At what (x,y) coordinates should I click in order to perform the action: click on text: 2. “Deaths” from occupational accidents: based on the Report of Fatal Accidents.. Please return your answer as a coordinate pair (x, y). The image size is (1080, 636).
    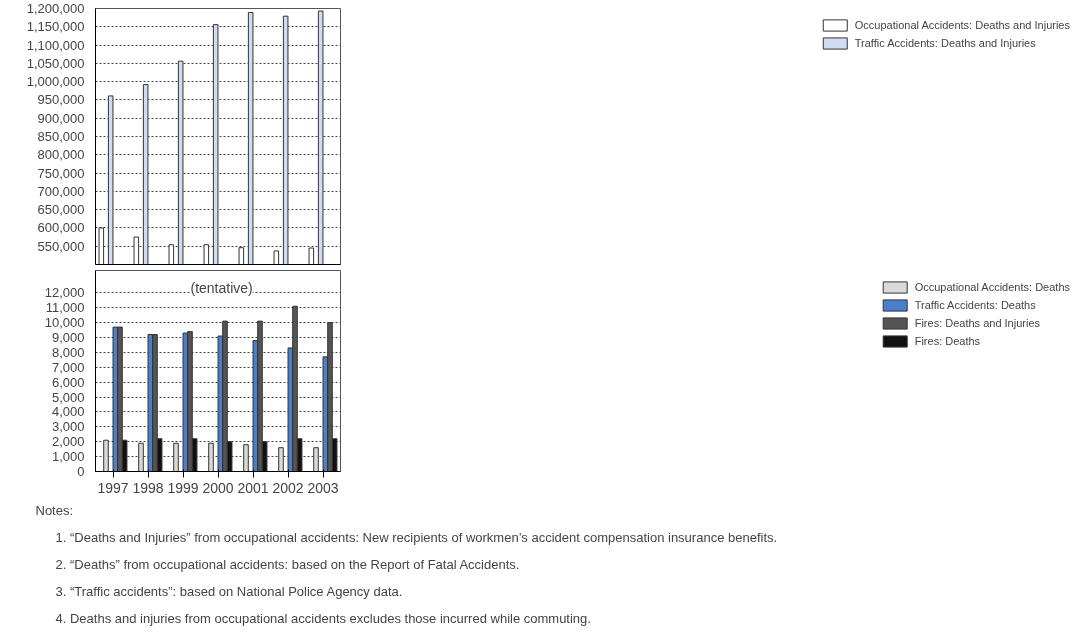
    Looking at the image, I should click on (287, 564).